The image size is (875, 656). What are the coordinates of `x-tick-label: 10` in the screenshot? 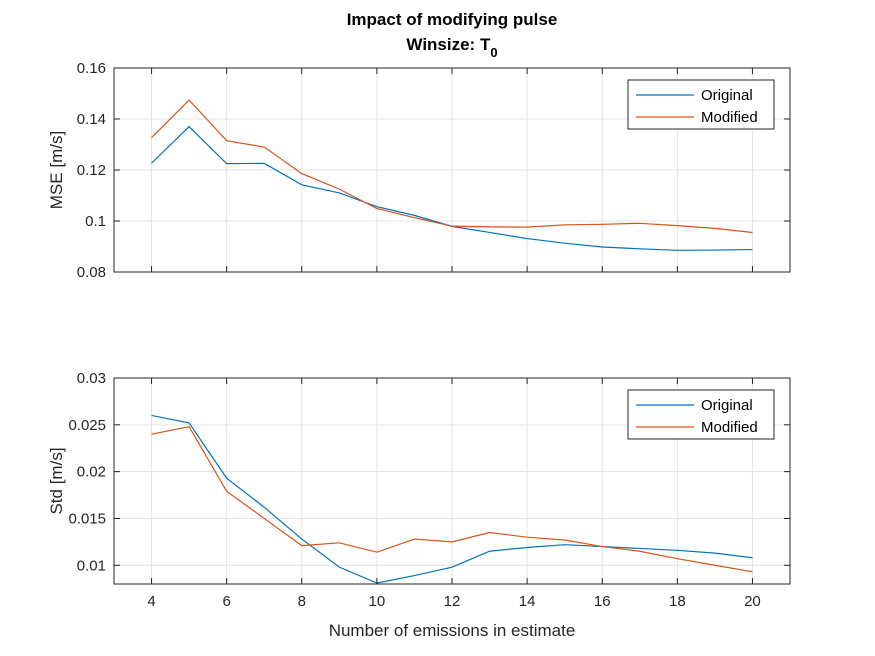 It's located at (377, 601).